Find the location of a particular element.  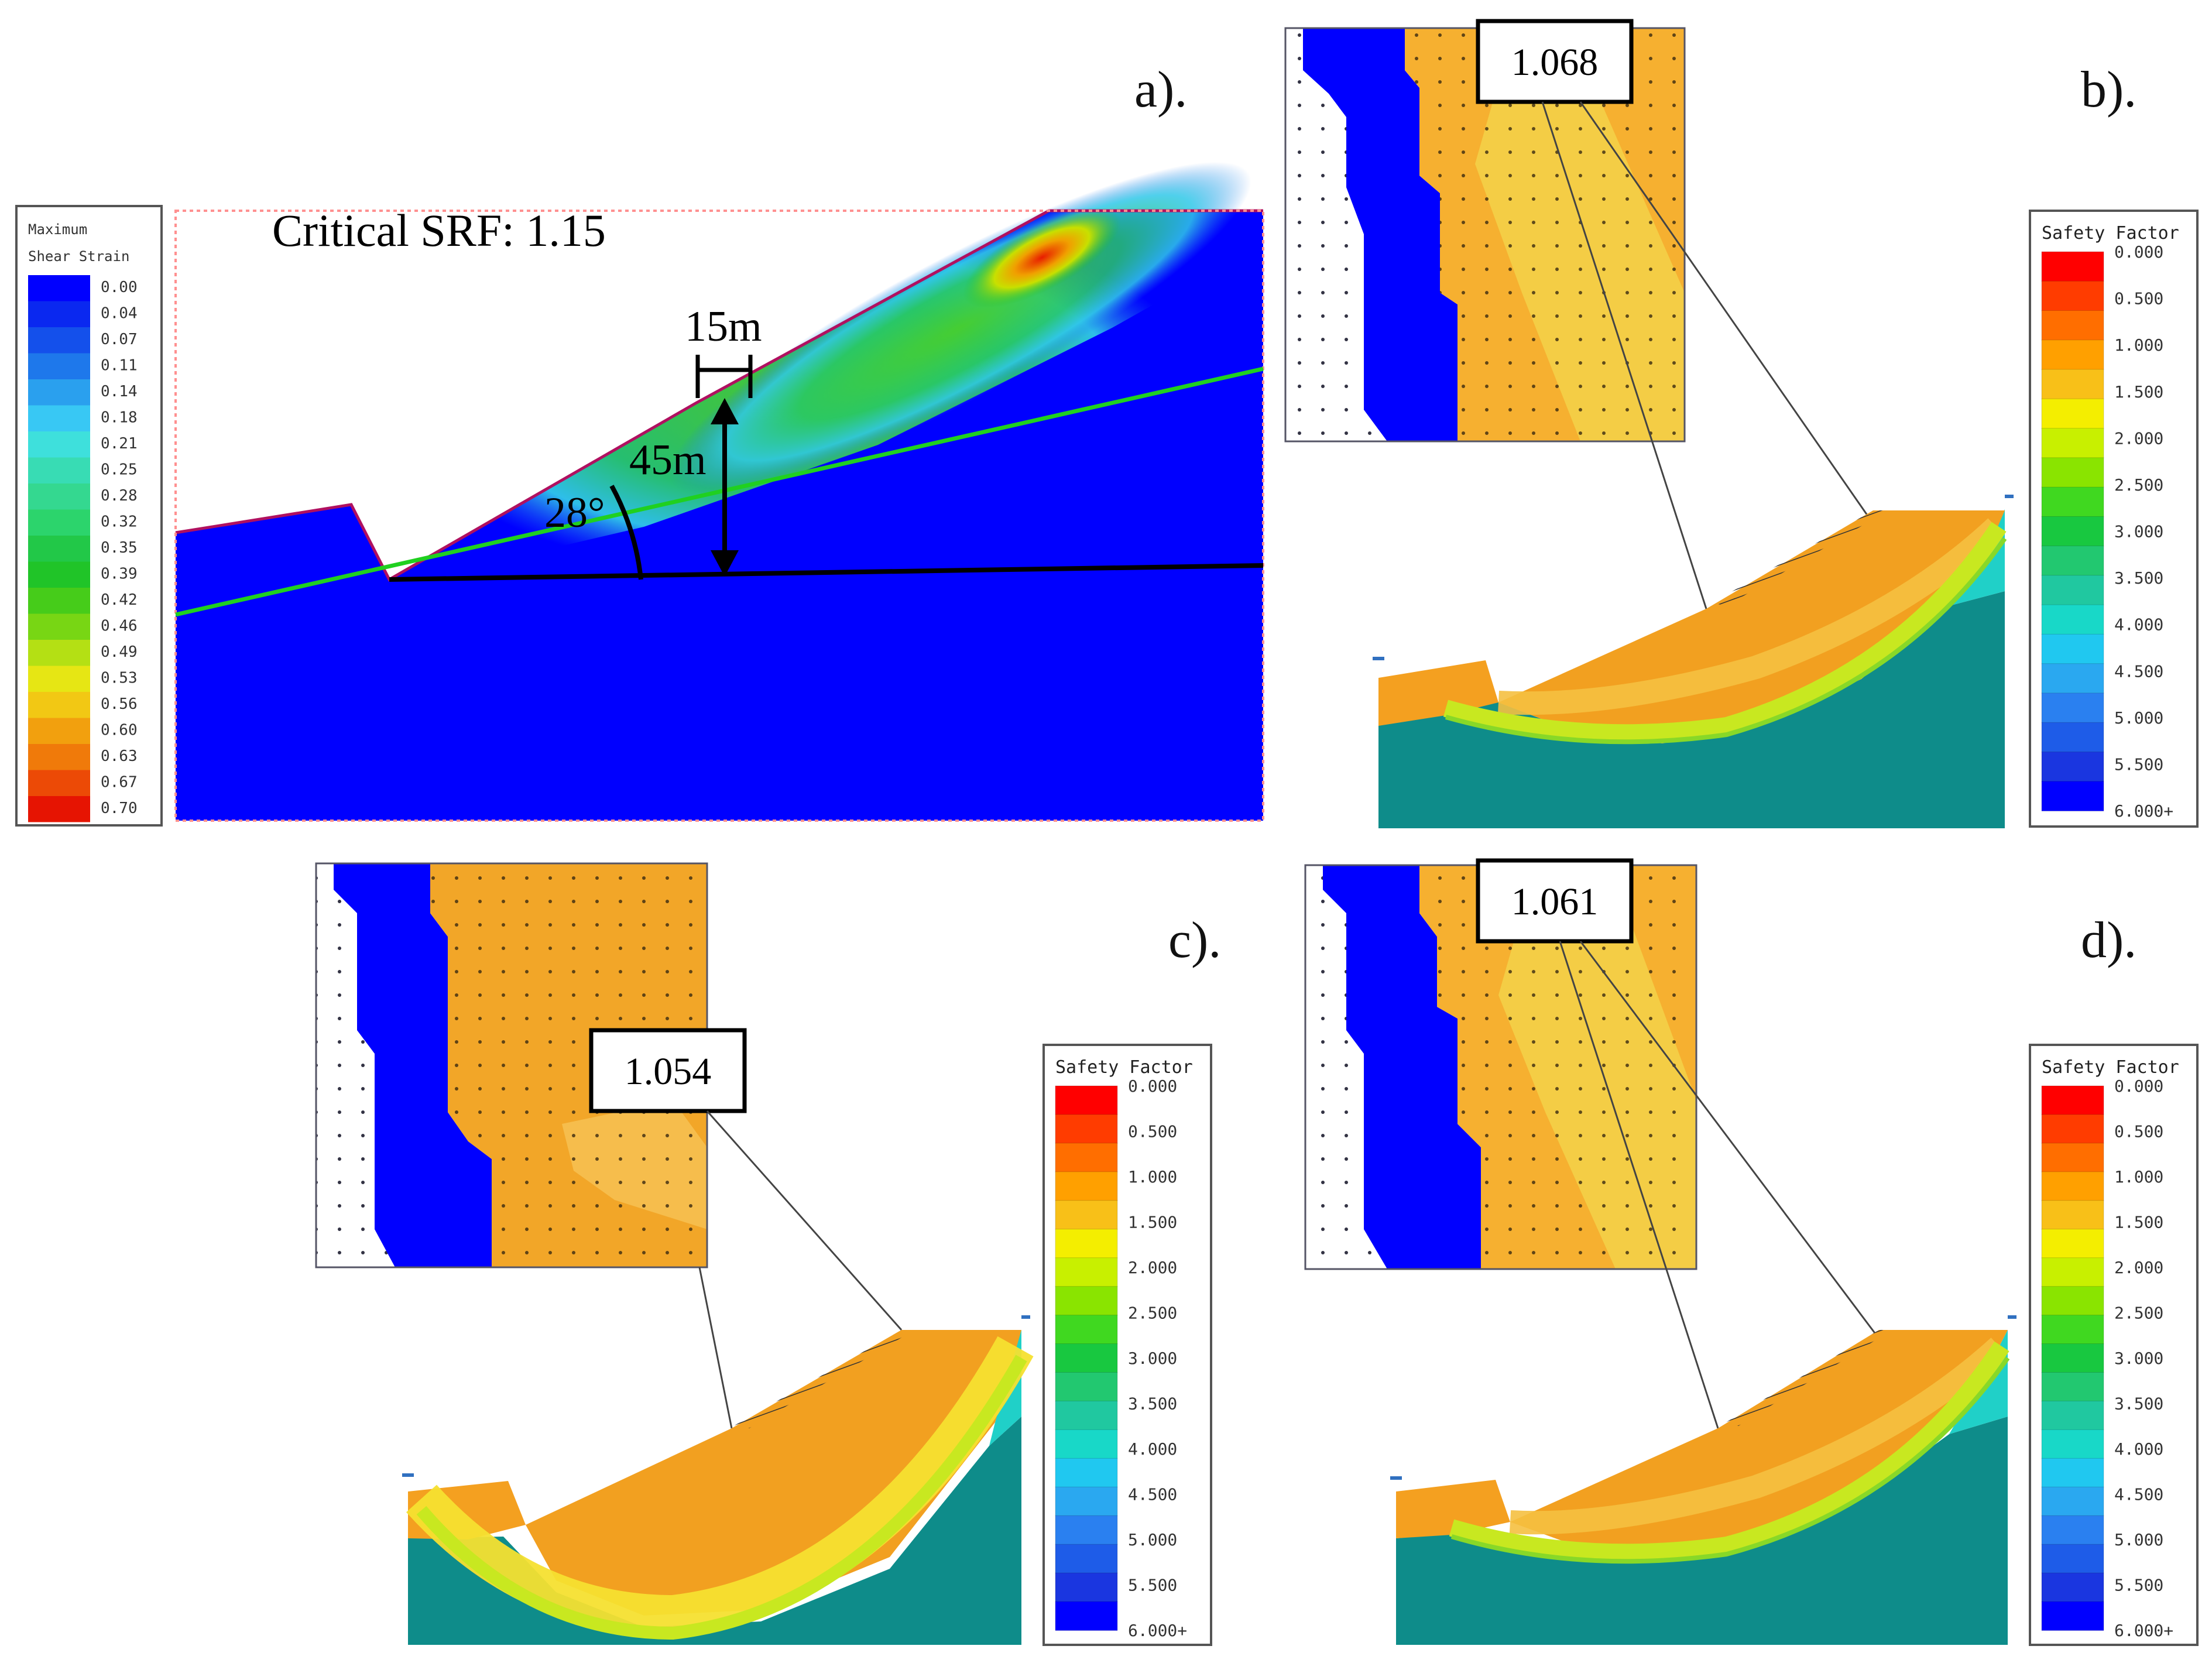

angle-label: 28° is located at coordinates (574, 513).